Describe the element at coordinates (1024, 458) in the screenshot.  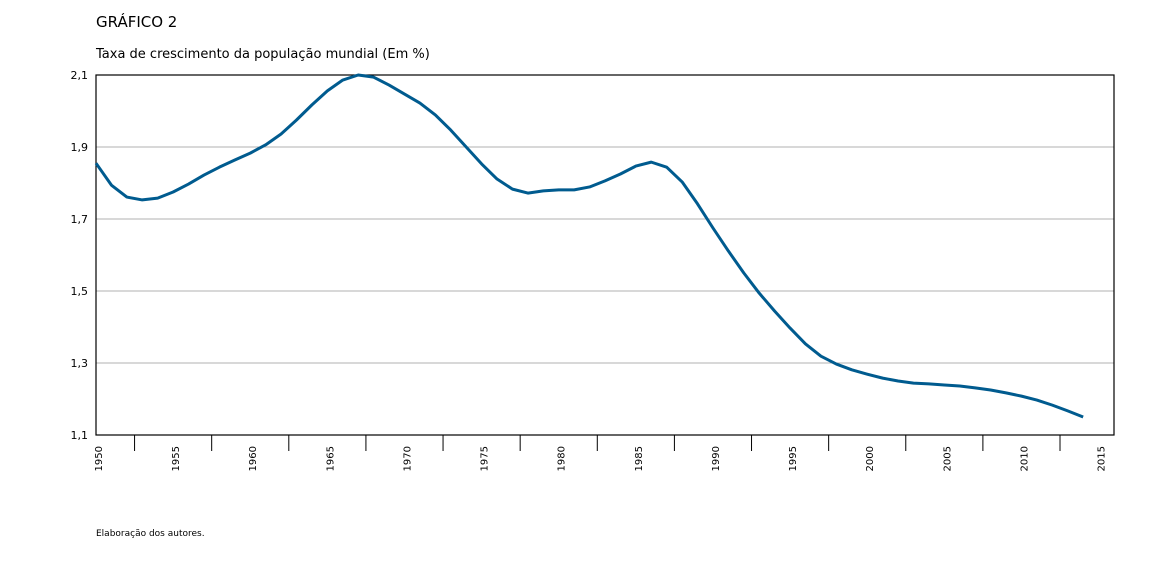
I see `x-tick-label: 2010` at that location.